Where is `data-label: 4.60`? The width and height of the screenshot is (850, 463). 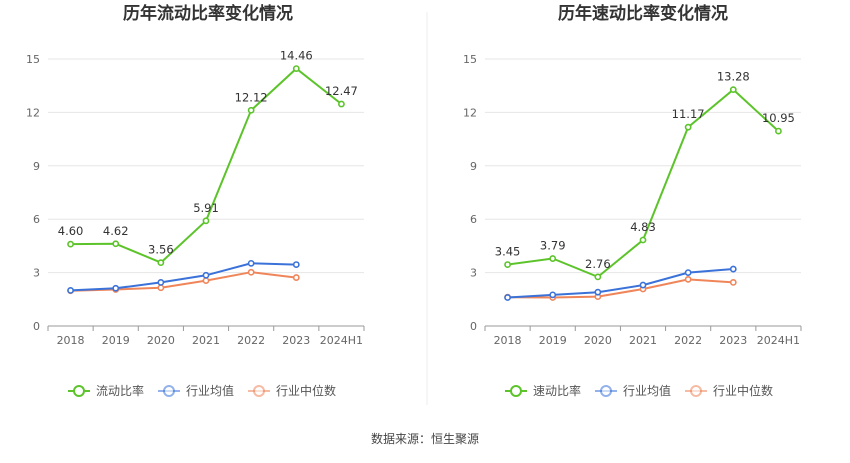 data-label: 4.60 is located at coordinates (71, 231).